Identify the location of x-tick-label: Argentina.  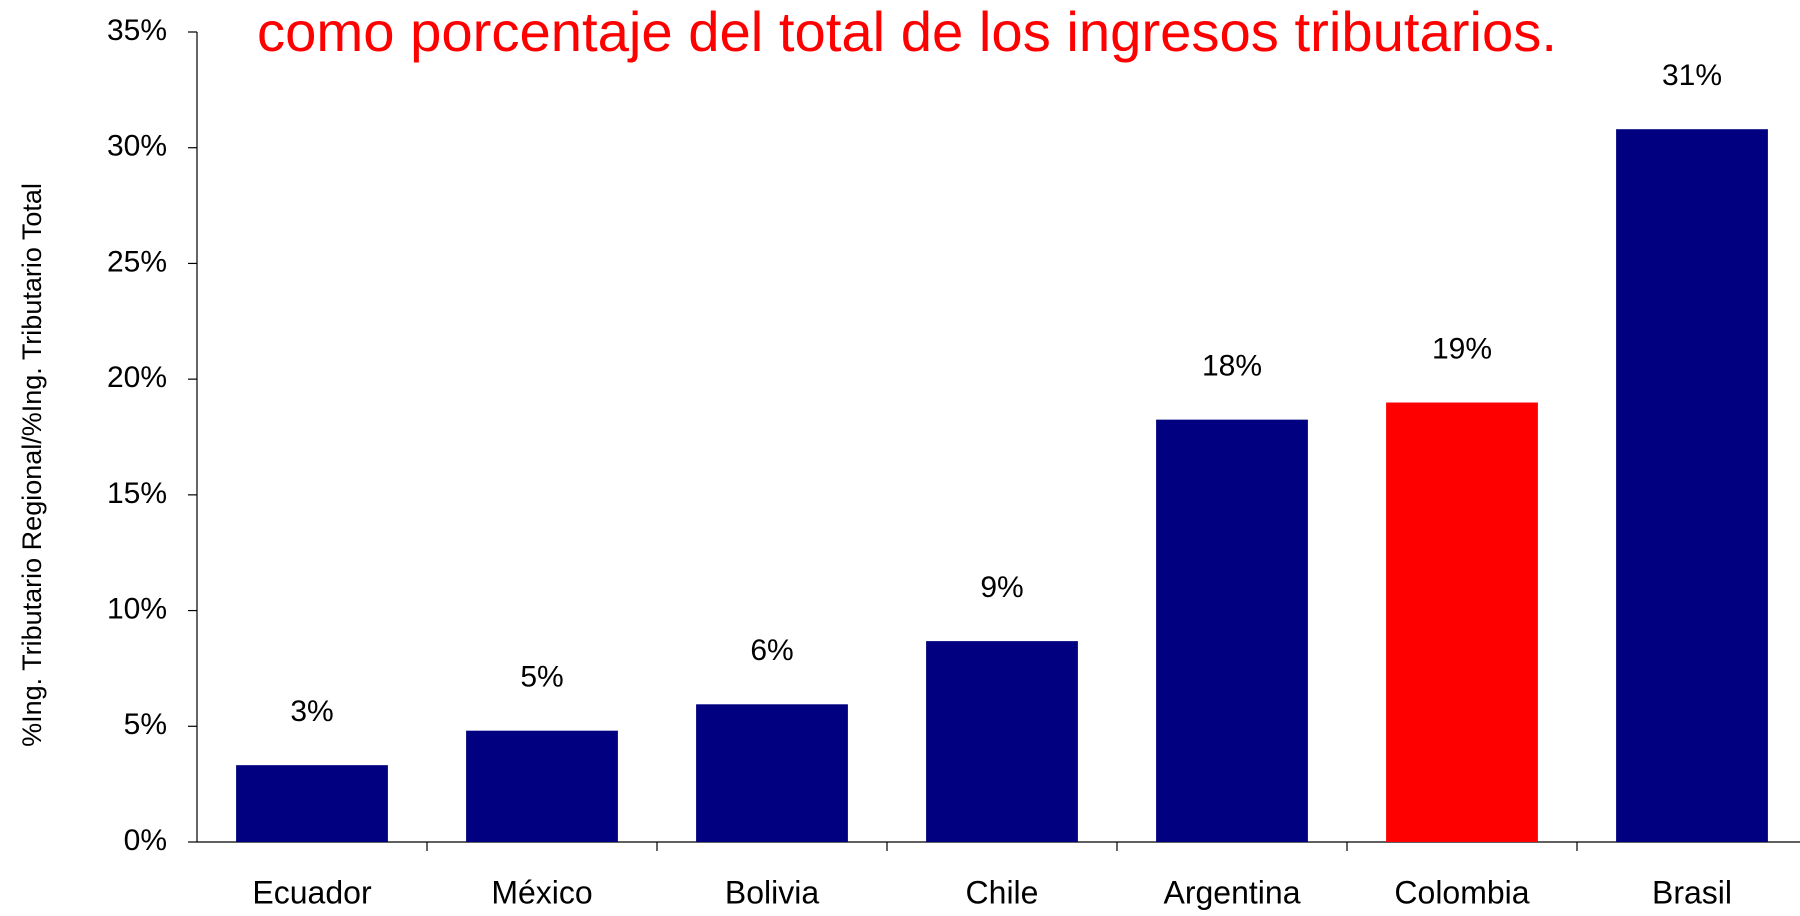
(1232, 892).